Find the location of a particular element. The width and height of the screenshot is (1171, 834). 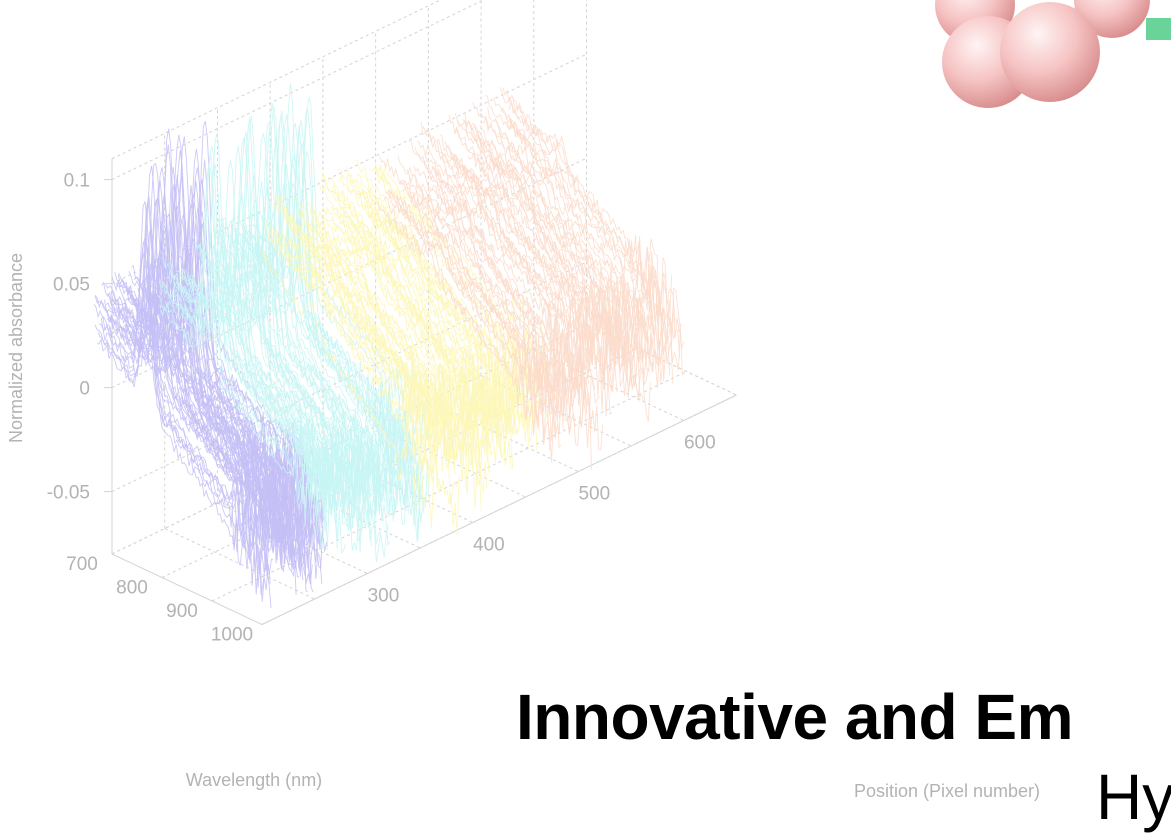

slide-title: Innovative and Em is located at coordinates (794, 717).